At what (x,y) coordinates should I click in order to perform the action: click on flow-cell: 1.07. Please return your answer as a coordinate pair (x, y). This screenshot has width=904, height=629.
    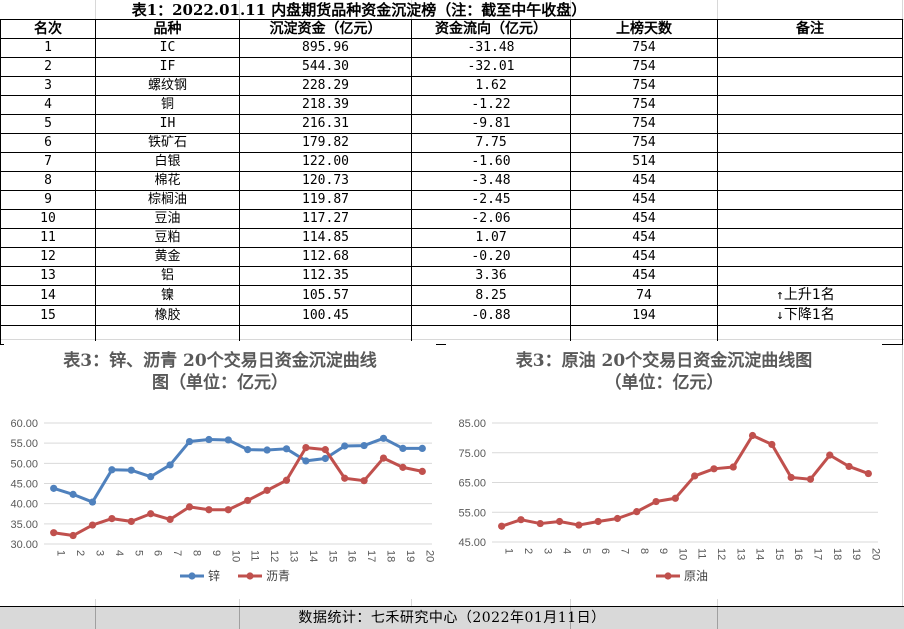
    Looking at the image, I should click on (491, 238).